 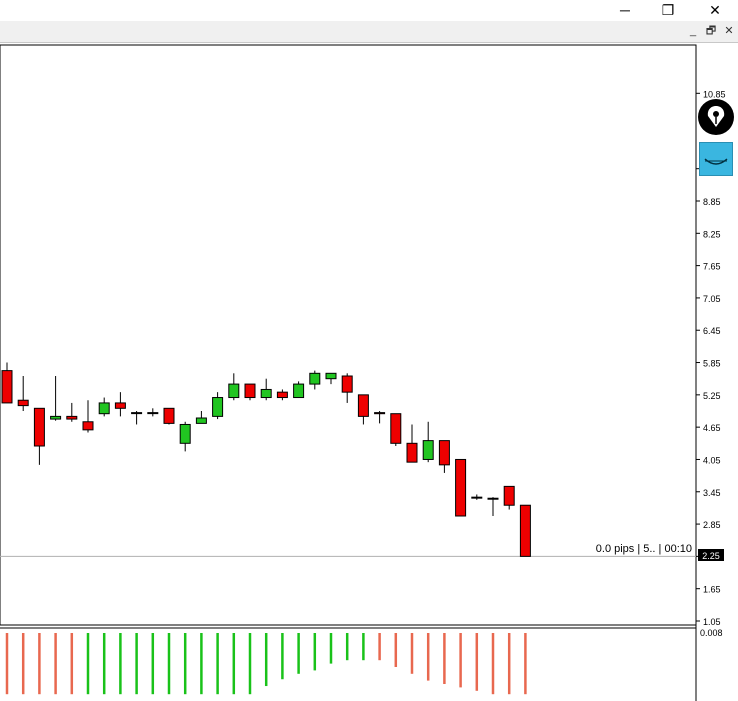 I want to click on smile-icon-glyph, so click(x=716, y=161).